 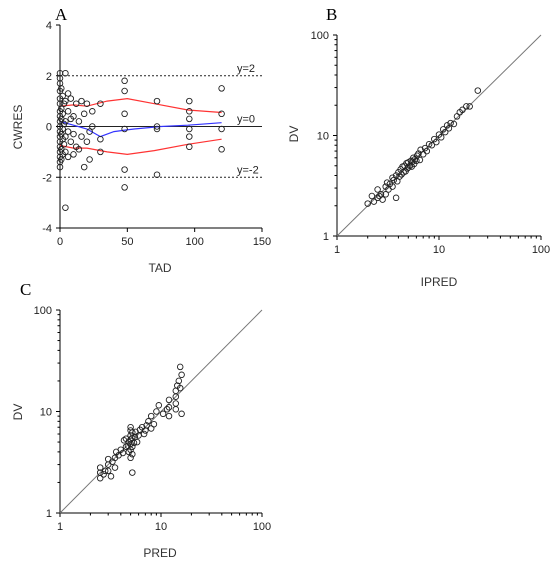 I want to click on reference-line-label: y=2, so click(x=246, y=69).